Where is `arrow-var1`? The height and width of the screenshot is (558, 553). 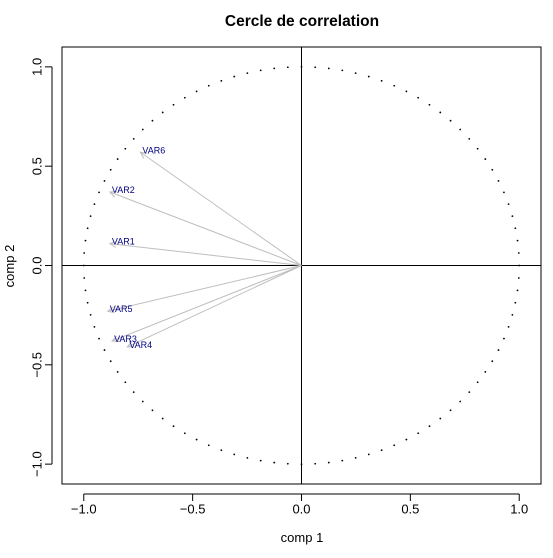
arrow-var1 is located at coordinates (205, 254).